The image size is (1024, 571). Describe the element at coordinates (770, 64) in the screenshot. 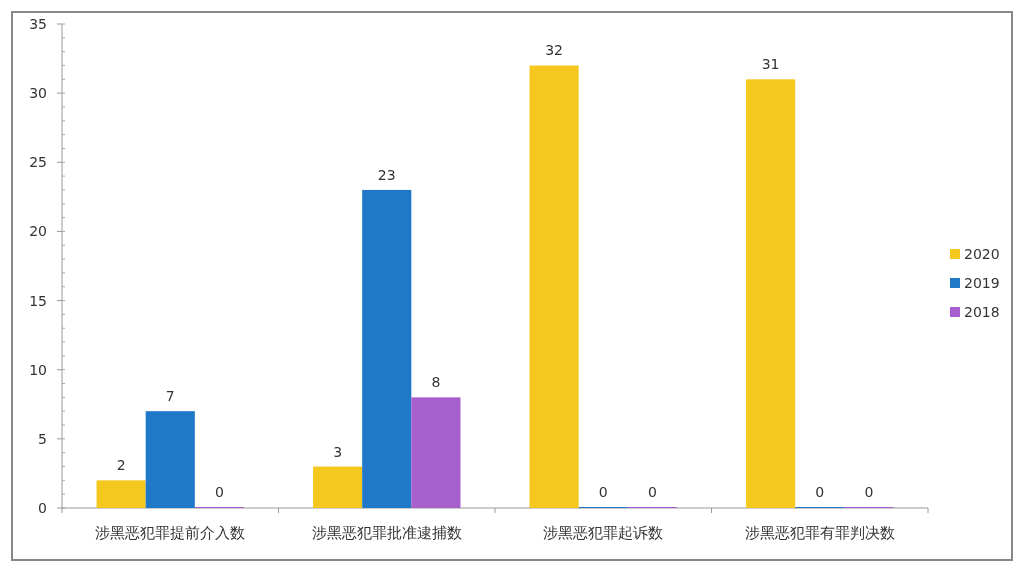

I see `data-label: 31` at that location.